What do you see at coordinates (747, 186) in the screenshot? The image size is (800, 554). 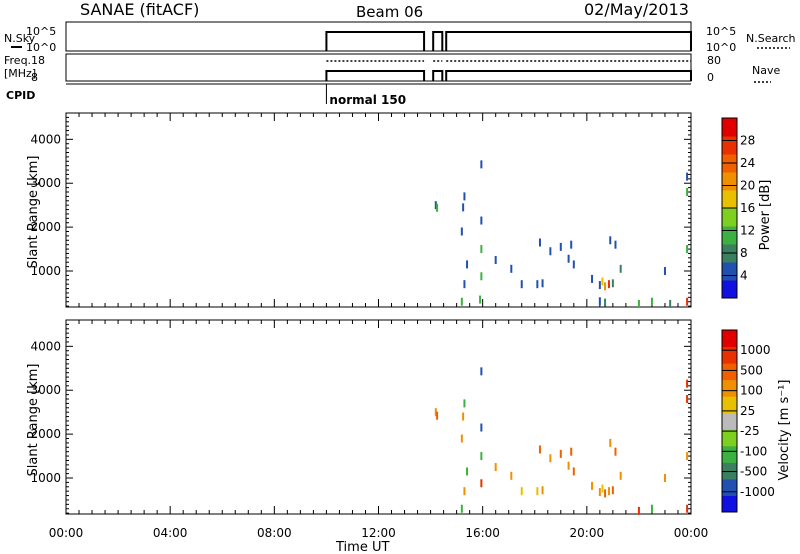 I see `colorbar-tick-label: 20` at bounding box center [747, 186].